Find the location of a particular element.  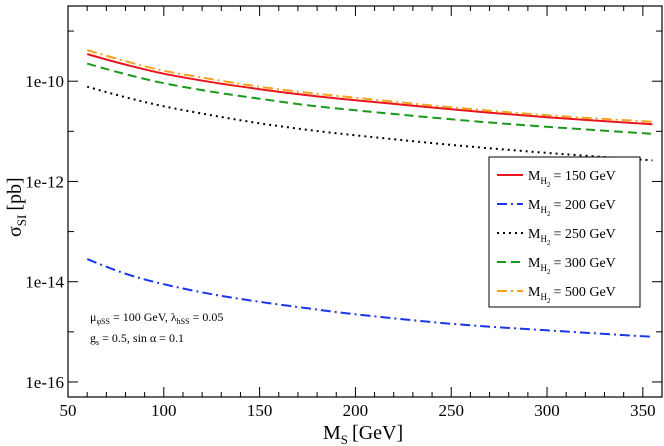

legend-label: MH2= 300 GeV is located at coordinates (572, 266).